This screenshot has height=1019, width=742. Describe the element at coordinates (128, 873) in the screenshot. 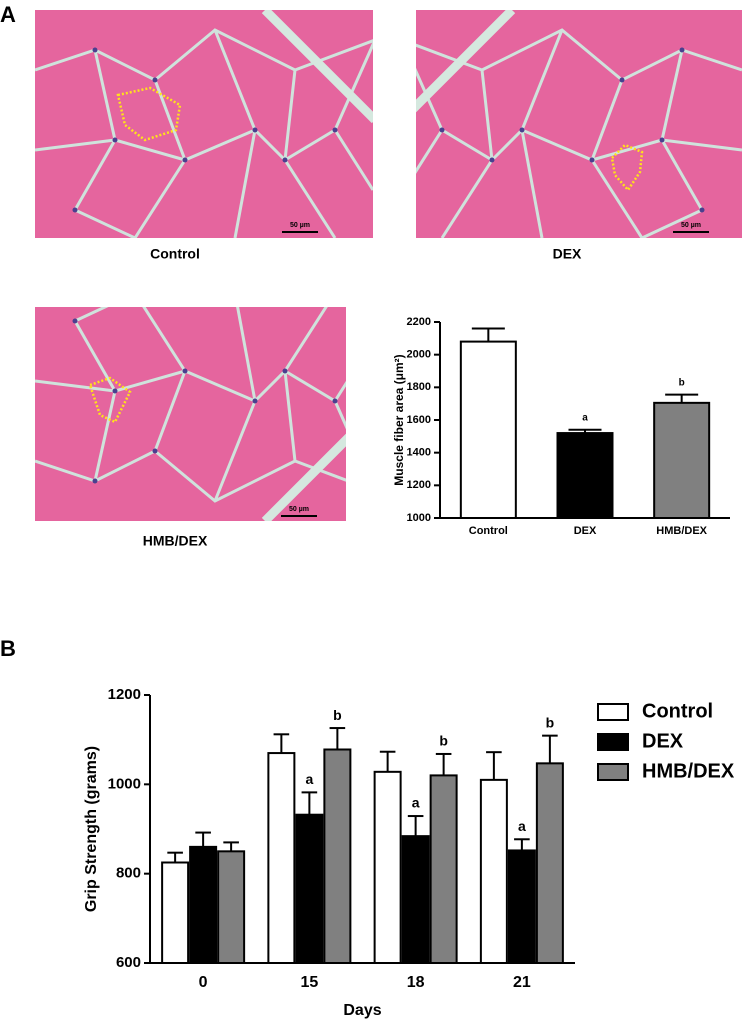

I see `y-tick-label: 800` at that location.